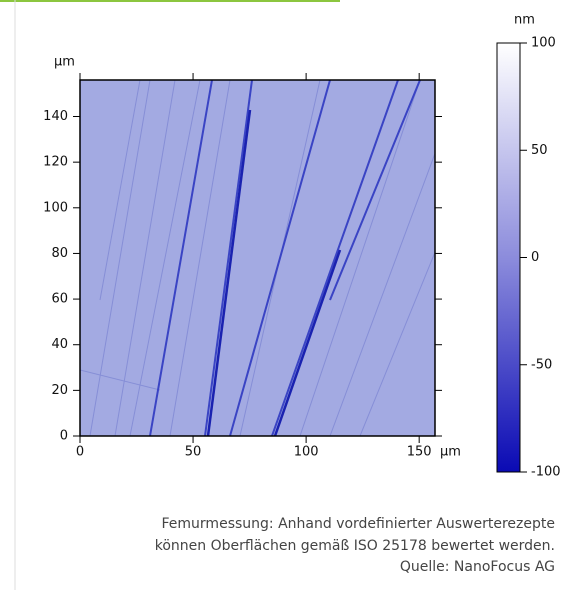 Image resolution: width=579 pixels, height=594 pixels. What do you see at coordinates (546, 472) in the screenshot?
I see `colorbar-tick-label: -100` at bounding box center [546, 472].